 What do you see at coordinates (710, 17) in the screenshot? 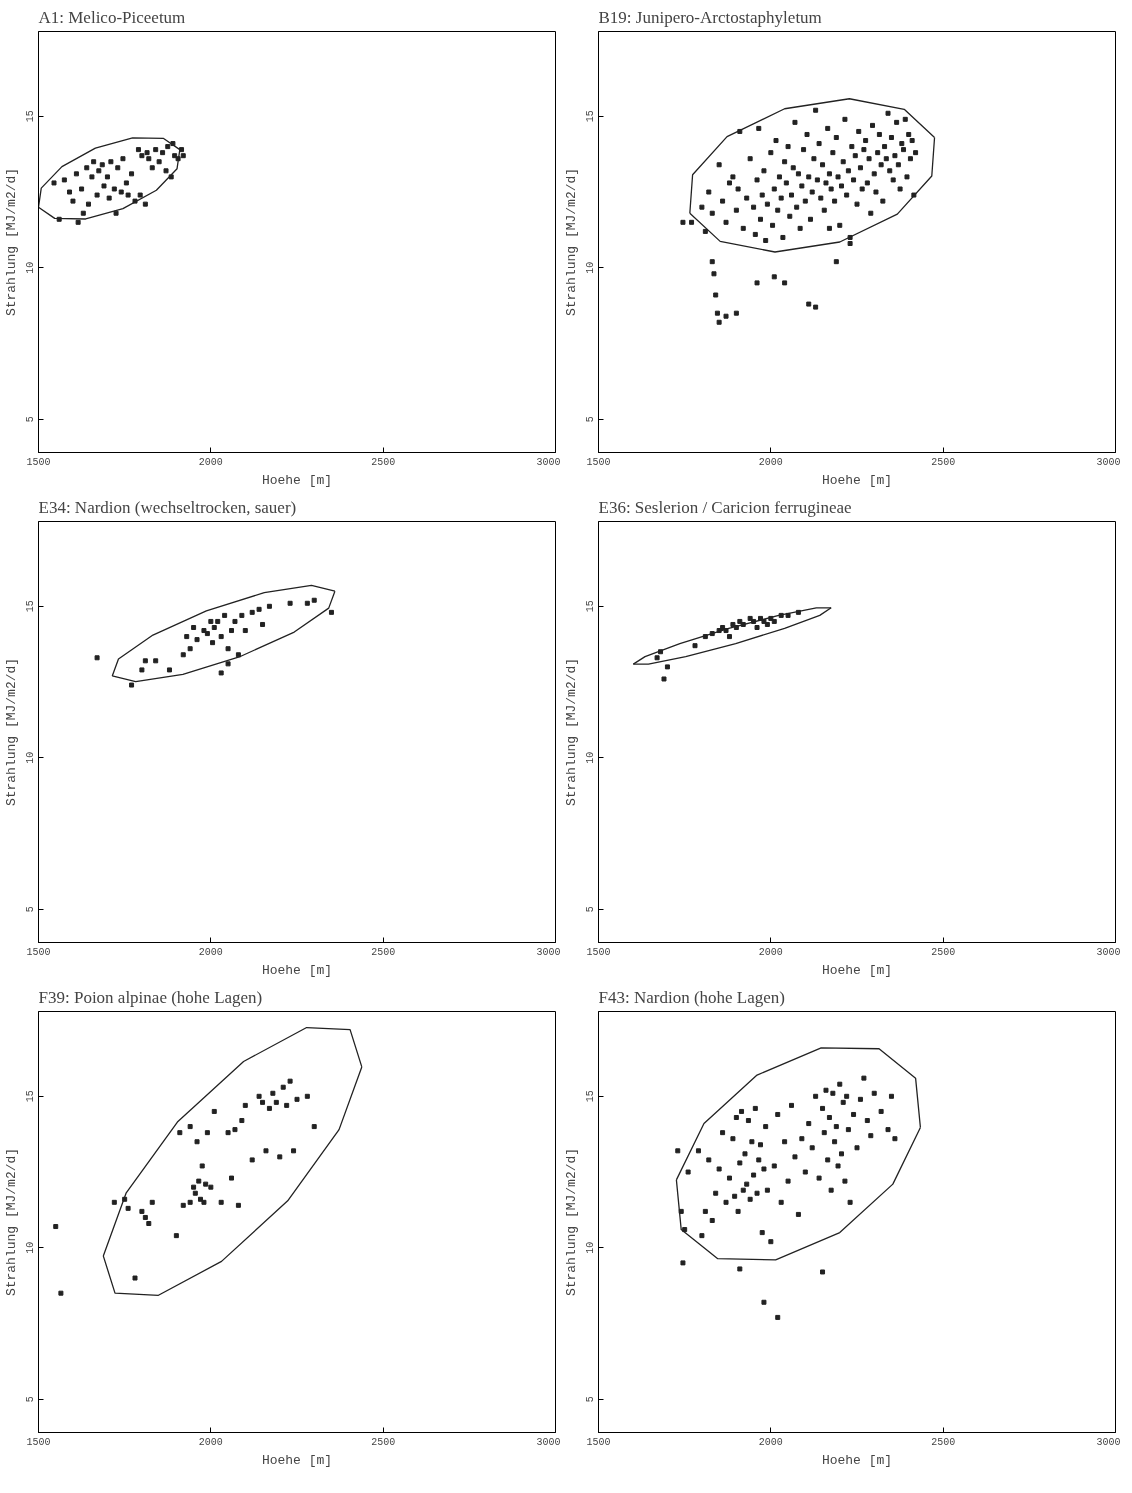
I see `chart-title: B19: Junipero-Arctostaphyletum` at bounding box center [710, 17].